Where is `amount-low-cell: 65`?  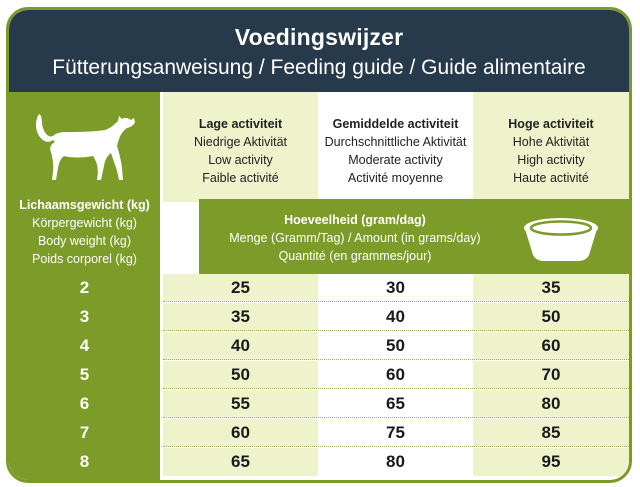 amount-low-cell: 65 is located at coordinates (240, 462).